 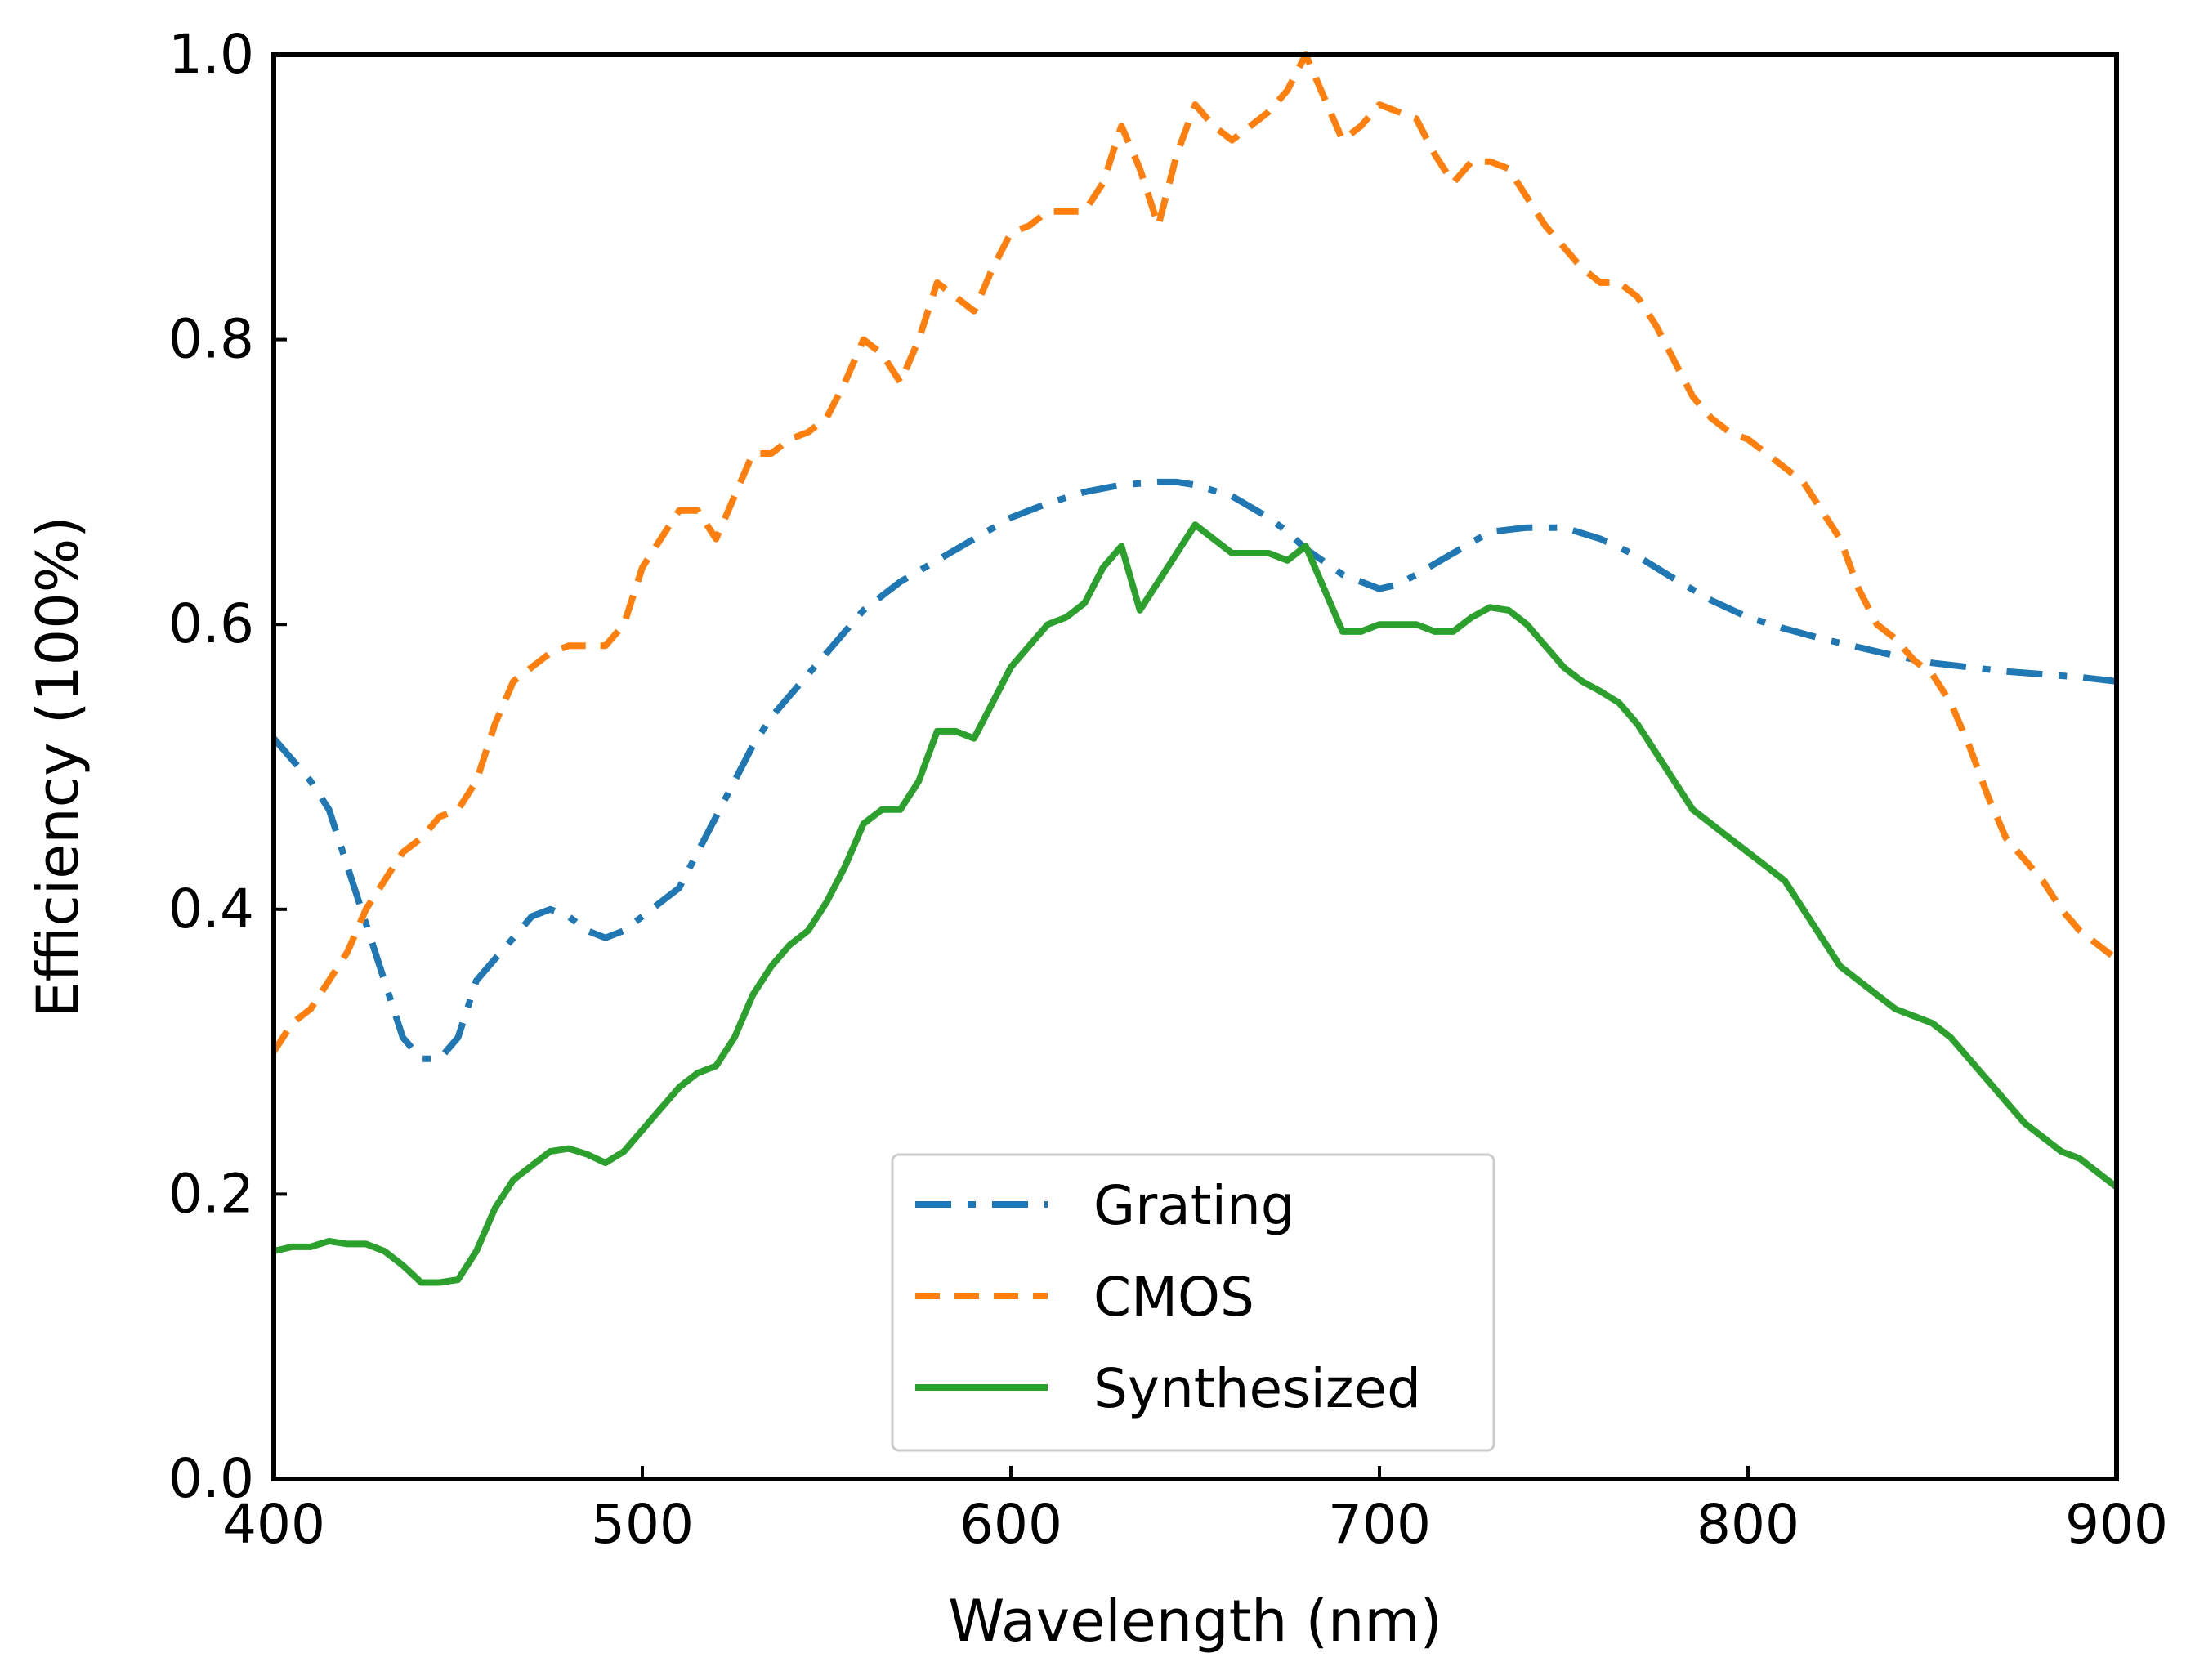 I want to click on x-tick-label-600: 600, so click(x=1010, y=1524).